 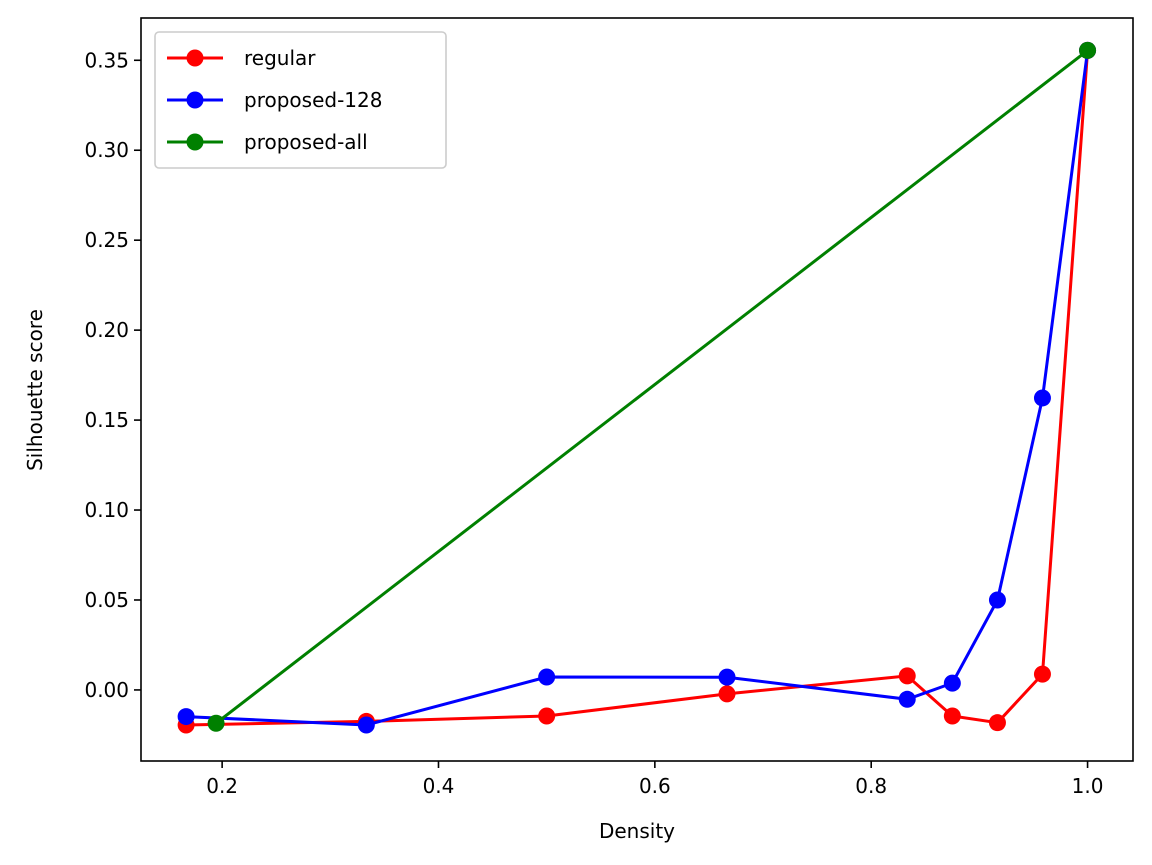 I want to click on legend-box, so click(x=300, y=100).